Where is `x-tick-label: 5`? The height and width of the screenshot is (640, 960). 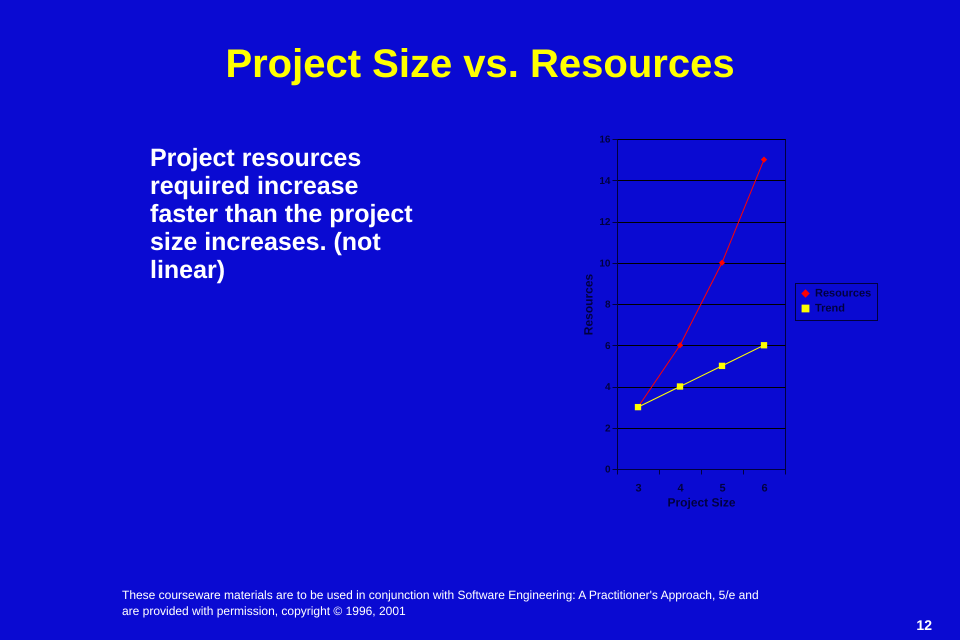
x-tick-label: 5 is located at coordinates (722, 488).